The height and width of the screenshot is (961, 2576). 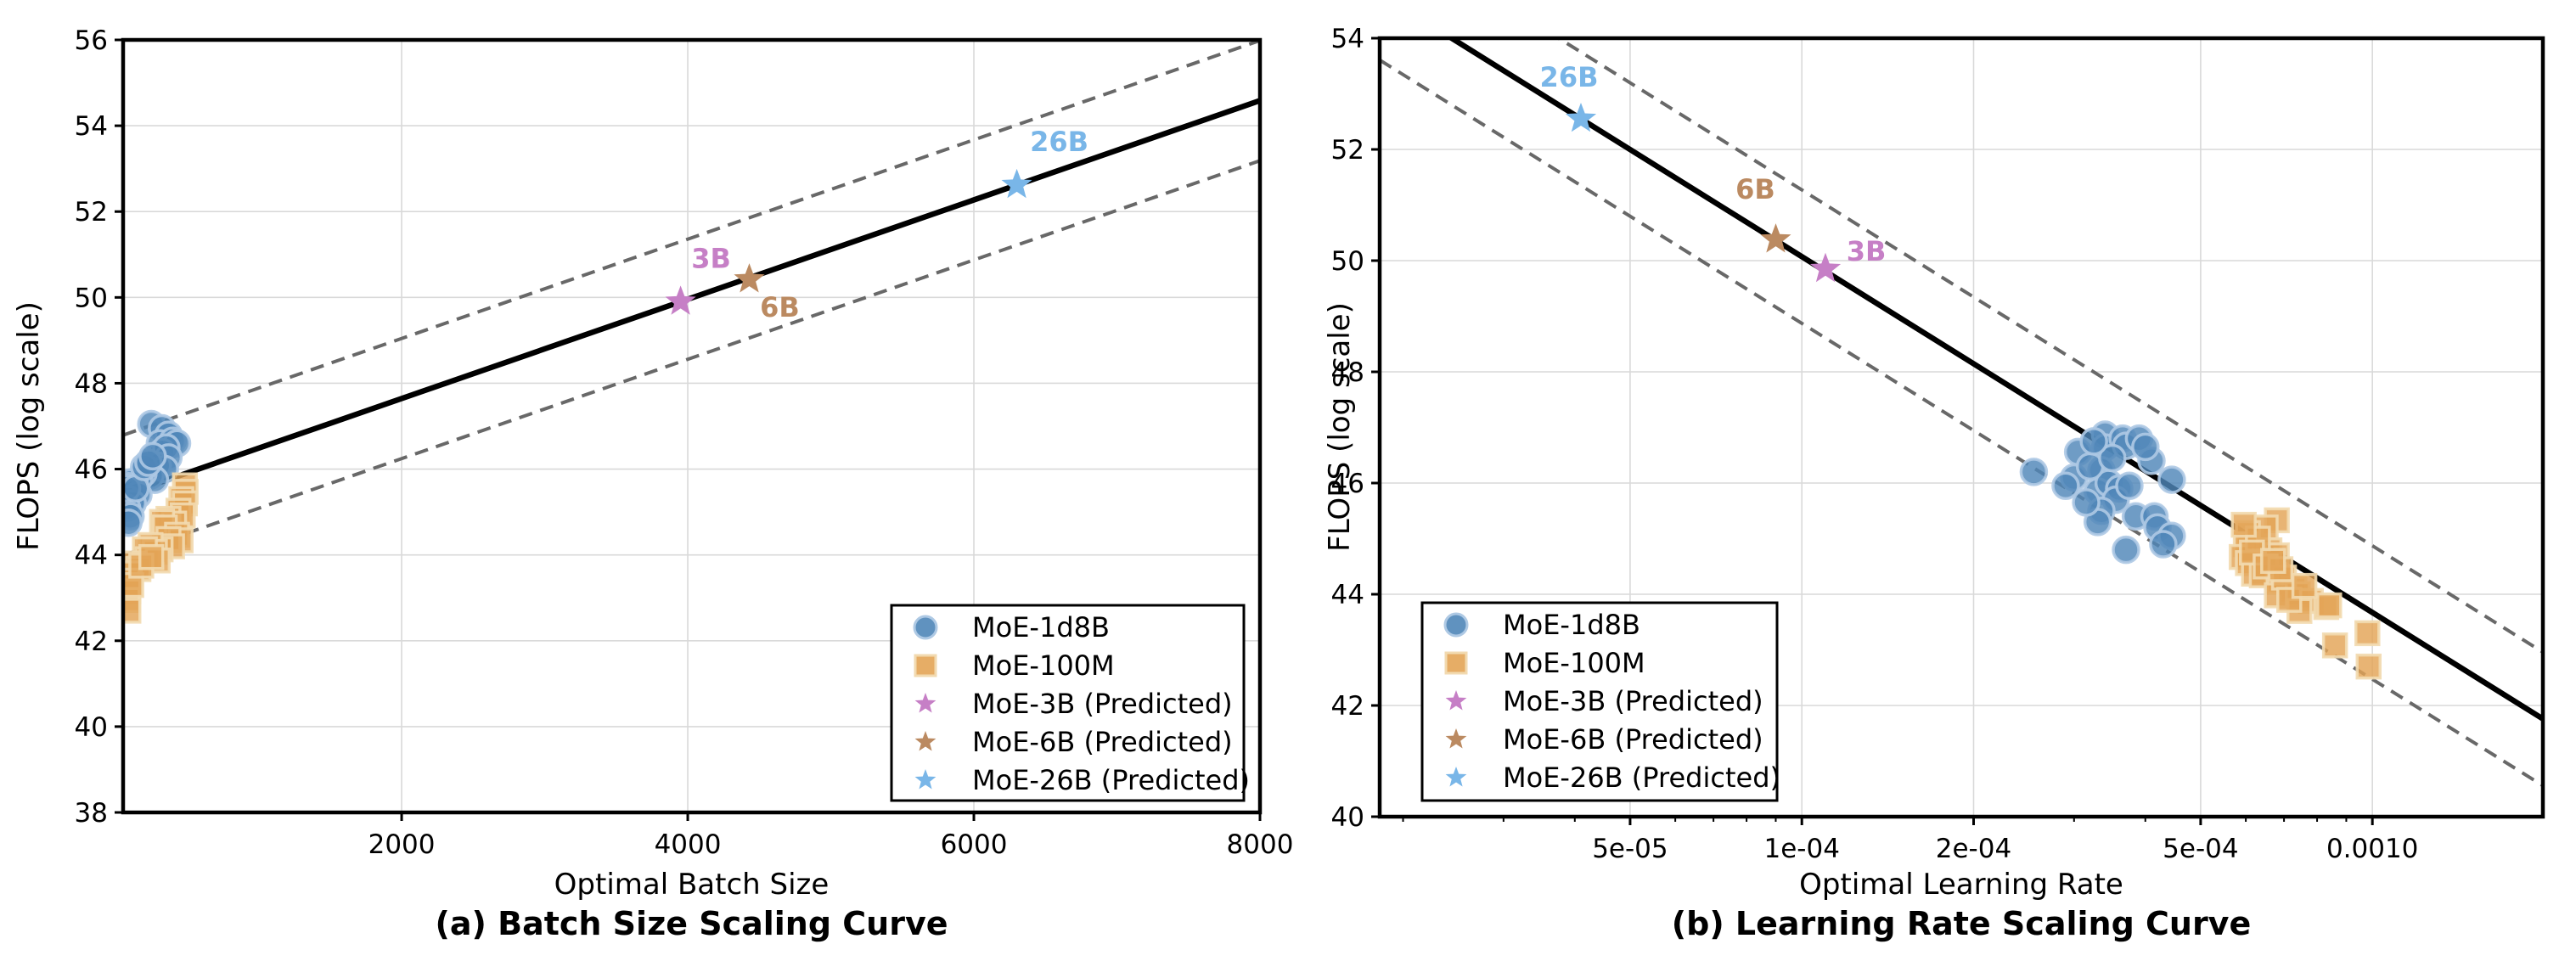 What do you see at coordinates (29, 426) in the screenshot?
I see `y-axis-label-a: FLOPS (log scale)` at bounding box center [29, 426].